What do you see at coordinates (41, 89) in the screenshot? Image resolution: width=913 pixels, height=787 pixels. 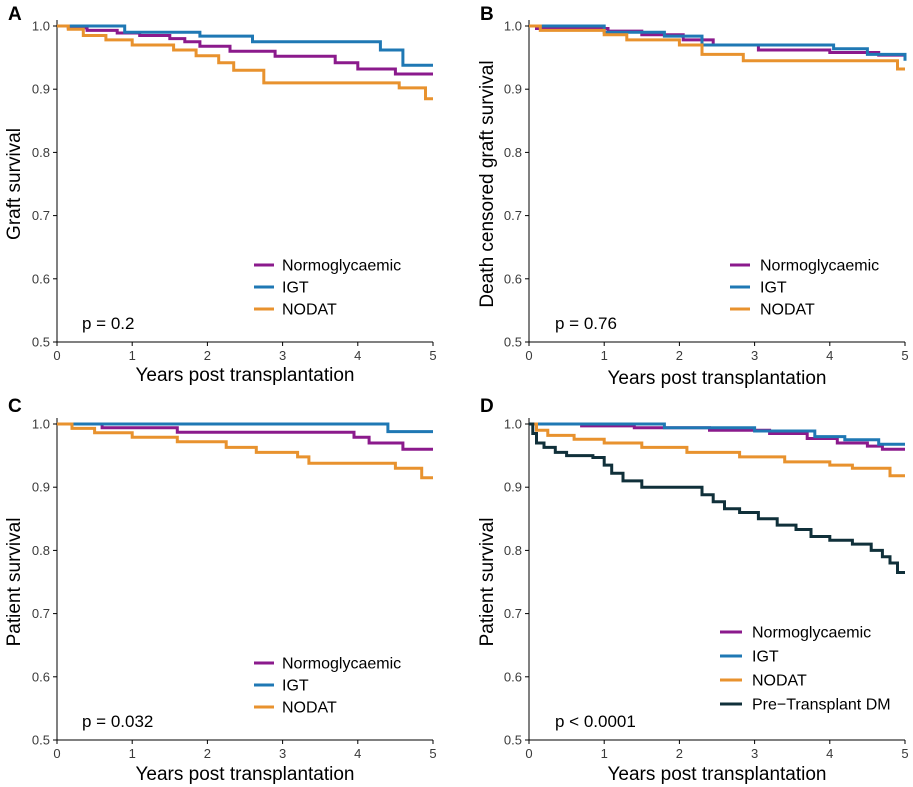 I see `panel-a-y-tick-label: 0.9` at bounding box center [41, 89].